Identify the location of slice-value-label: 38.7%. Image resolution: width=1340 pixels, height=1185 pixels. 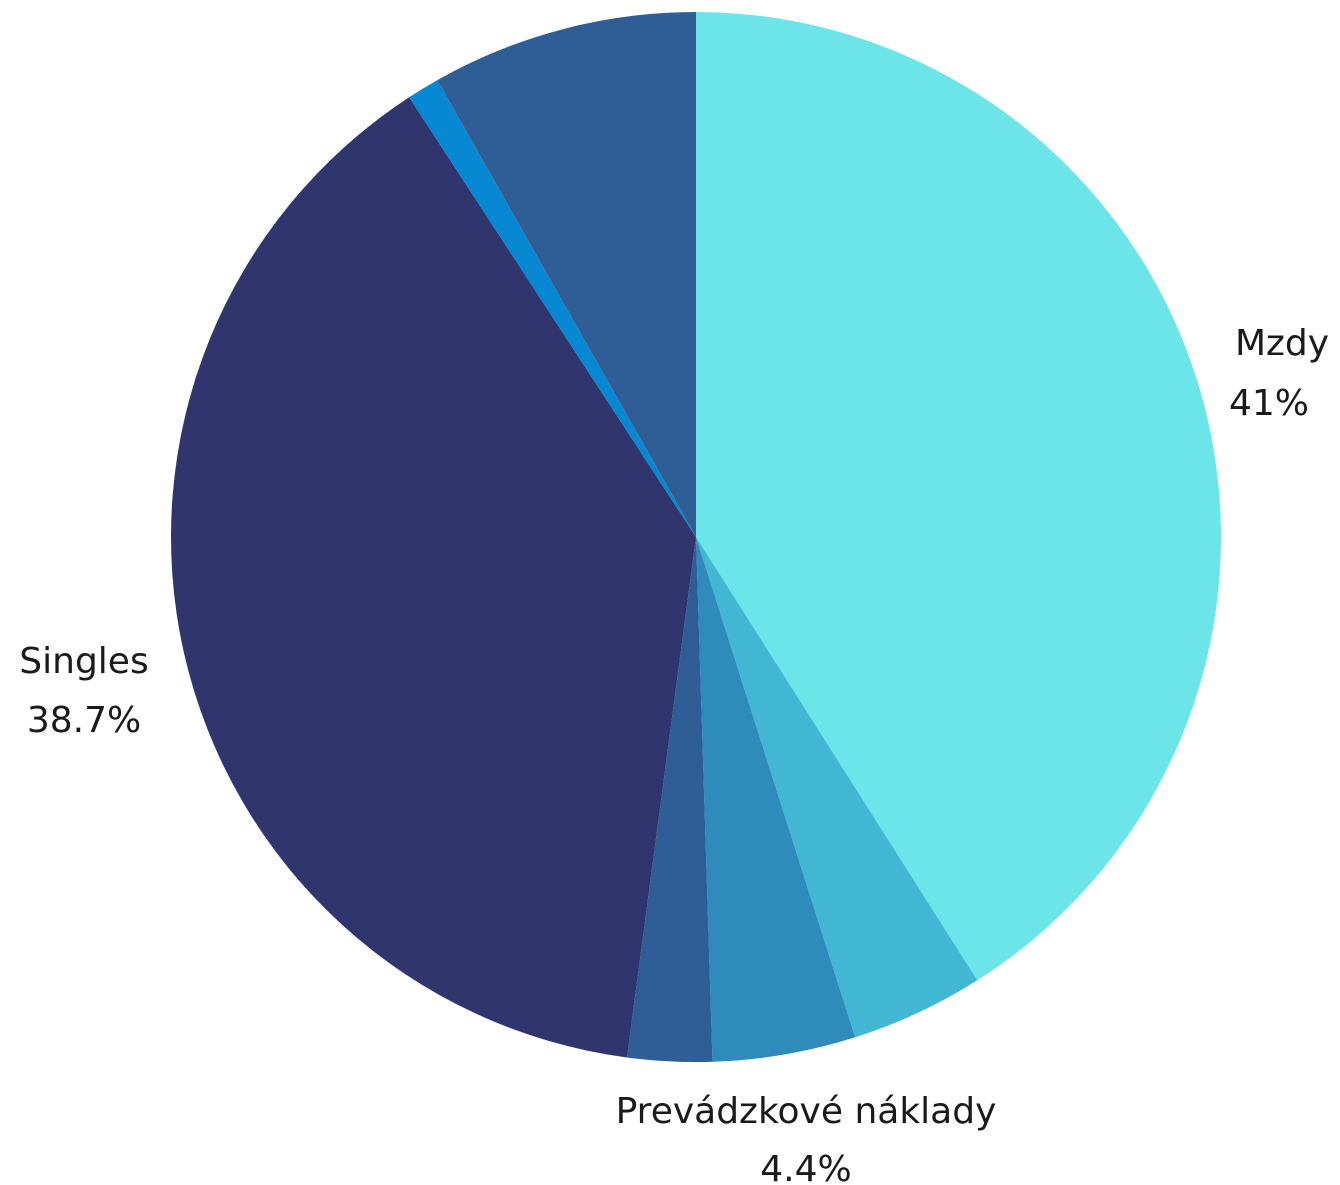
(84, 720).